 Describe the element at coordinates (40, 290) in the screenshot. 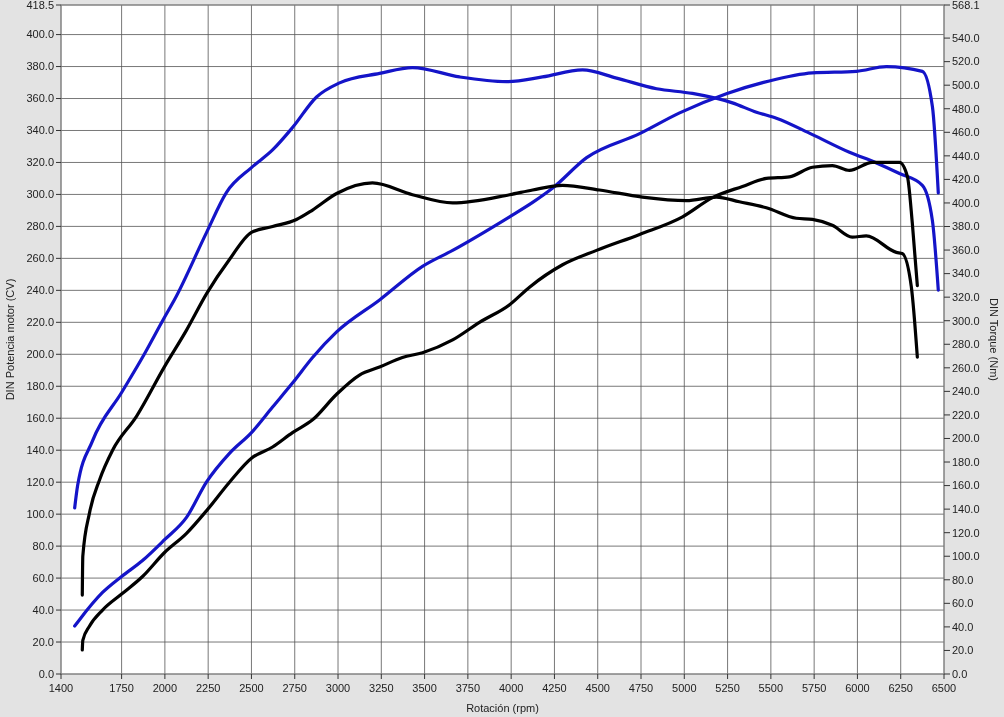

I see `y-tick-label: 240.0` at that location.